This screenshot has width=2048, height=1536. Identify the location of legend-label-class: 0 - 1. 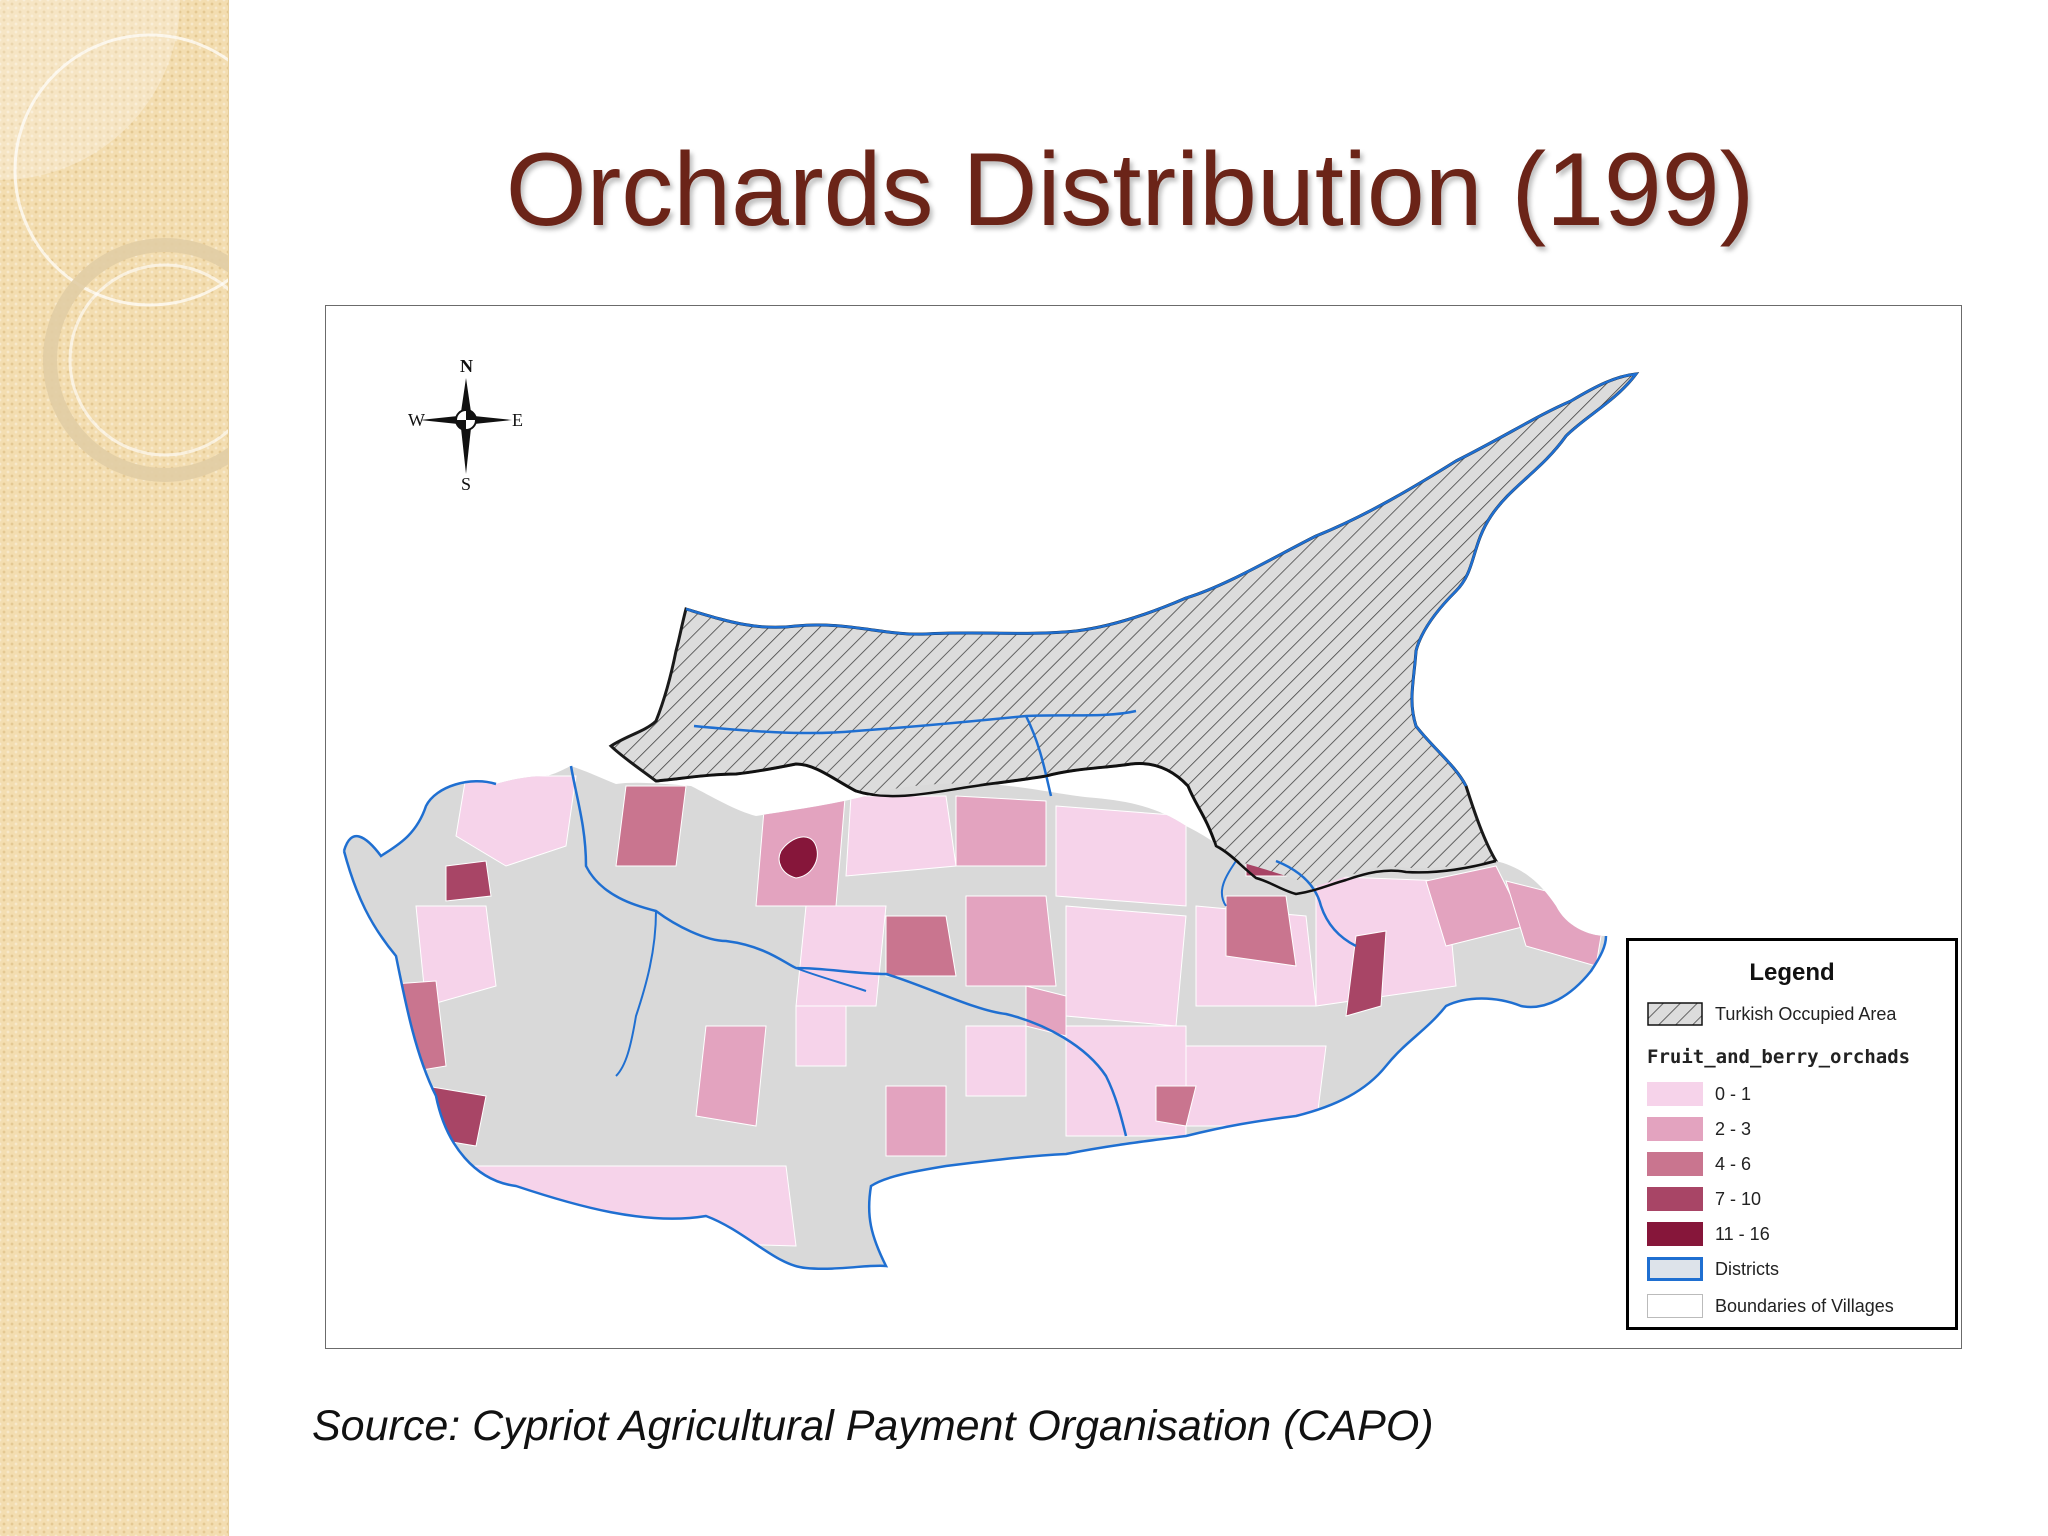
(1733, 1093).